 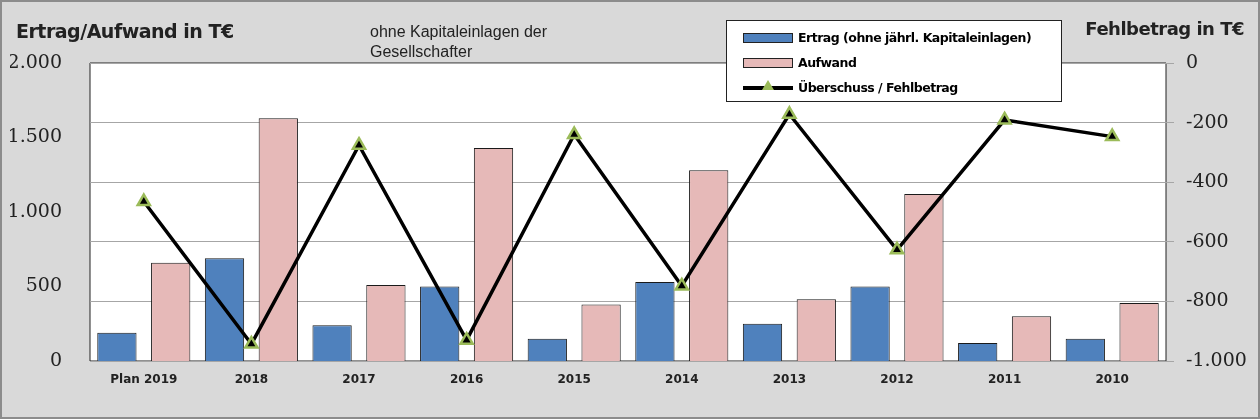 What do you see at coordinates (359, 379) in the screenshot?
I see `x-tick-label: 2017` at bounding box center [359, 379].